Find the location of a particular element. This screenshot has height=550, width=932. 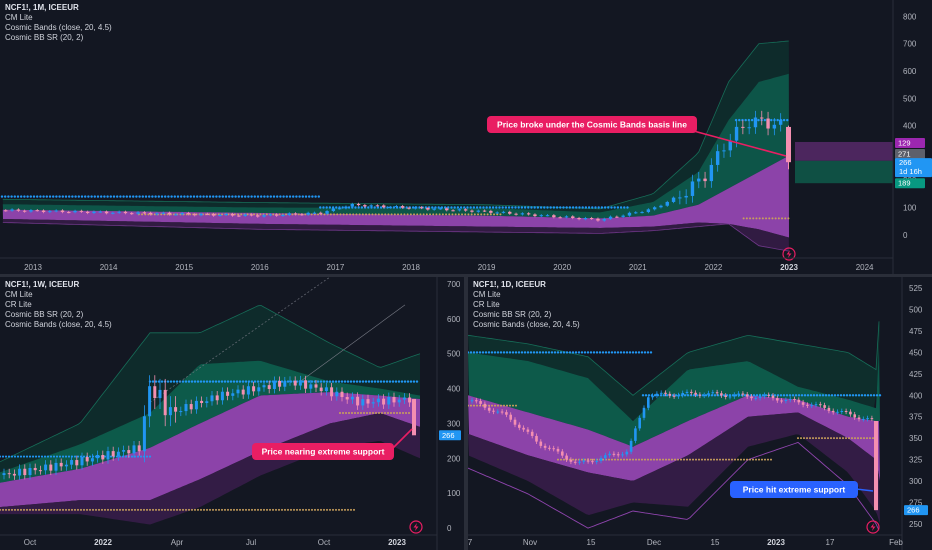

y-axis-tick-label: 100 is located at coordinates (910, 207).